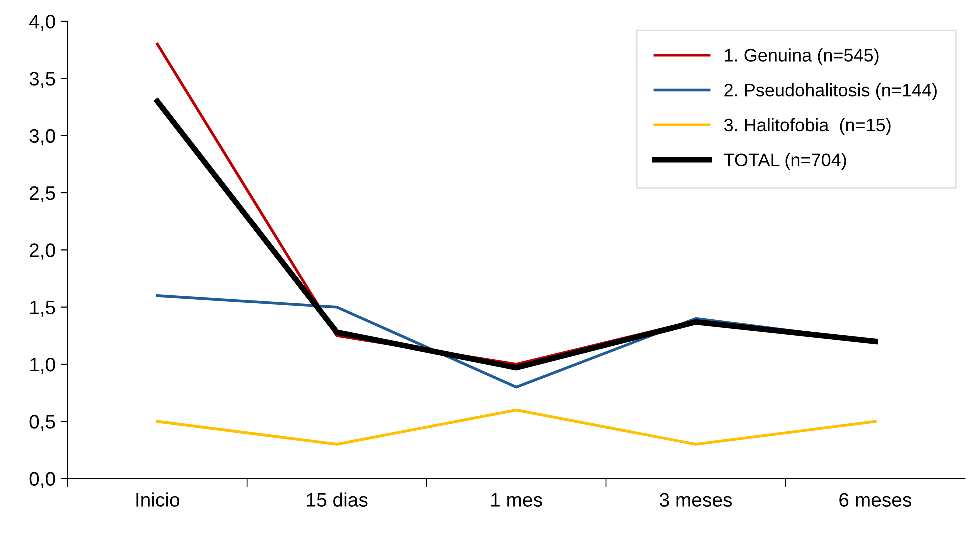 Image resolution: width=970 pixels, height=538 pixels. Describe the element at coordinates (43, 137) in the screenshot. I see `y-tick-label: 3,0` at that location.